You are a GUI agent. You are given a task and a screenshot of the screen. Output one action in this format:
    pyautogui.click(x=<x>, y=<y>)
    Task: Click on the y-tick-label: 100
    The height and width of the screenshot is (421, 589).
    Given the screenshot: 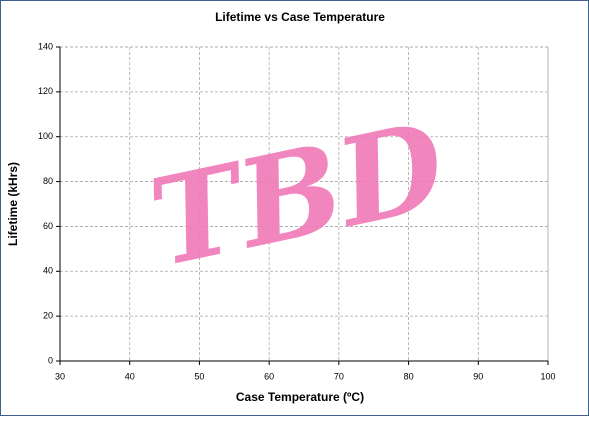 What is the action you would take?
    pyautogui.click(x=45, y=136)
    